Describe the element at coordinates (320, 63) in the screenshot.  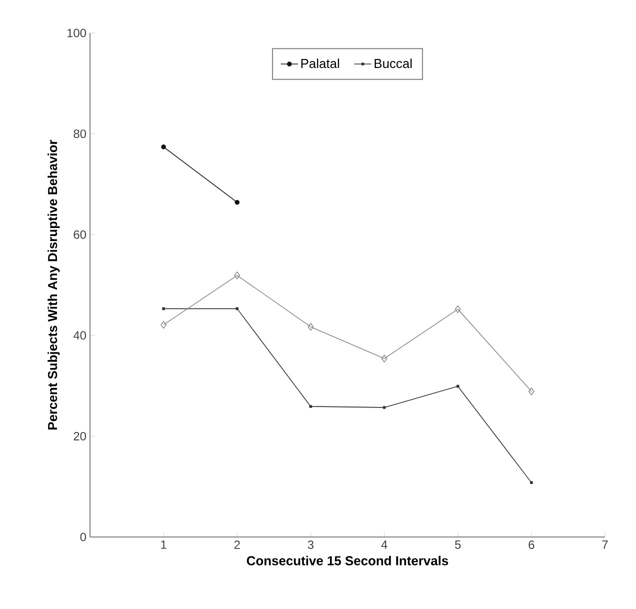
I see `legend-label: Palatal` at that location.